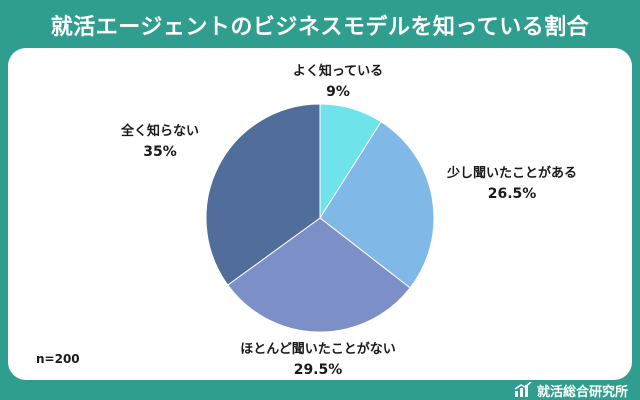 The image size is (640, 400). What do you see at coordinates (160, 142) in the screenshot?
I see `slice-label-3: 全く知らない 35%` at bounding box center [160, 142].